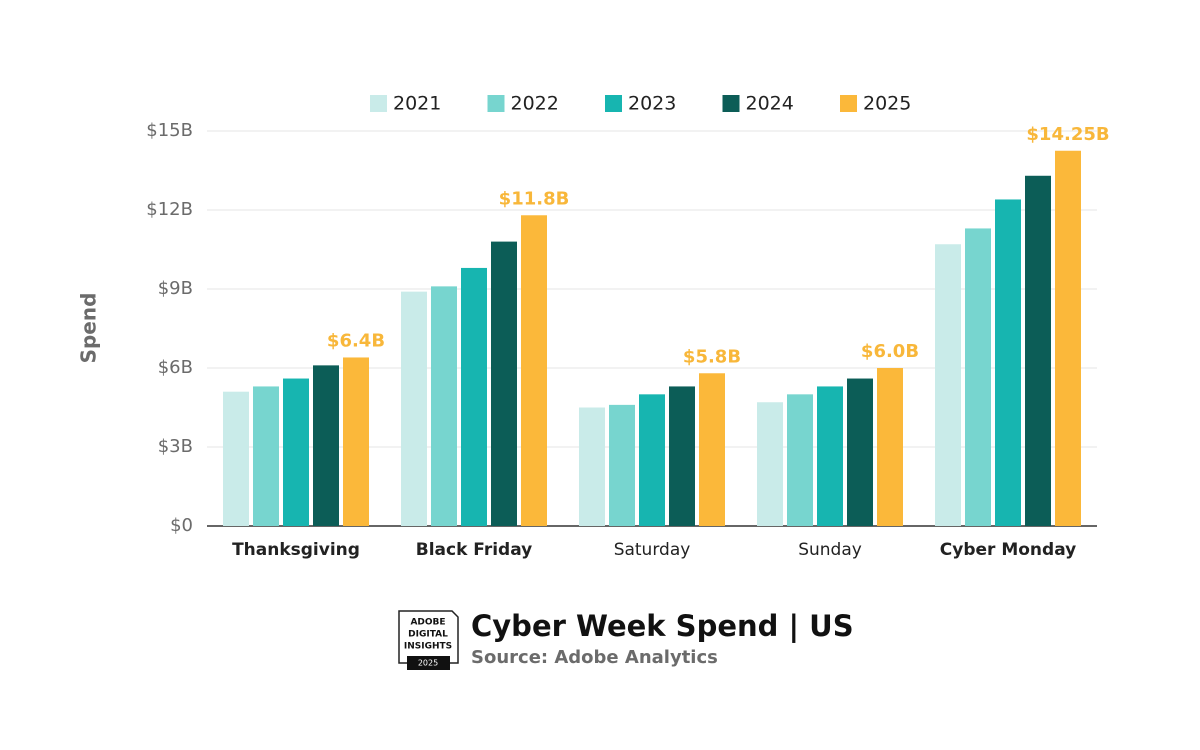  I want to click on source: Source: Adobe Analytics, so click(594, 657).